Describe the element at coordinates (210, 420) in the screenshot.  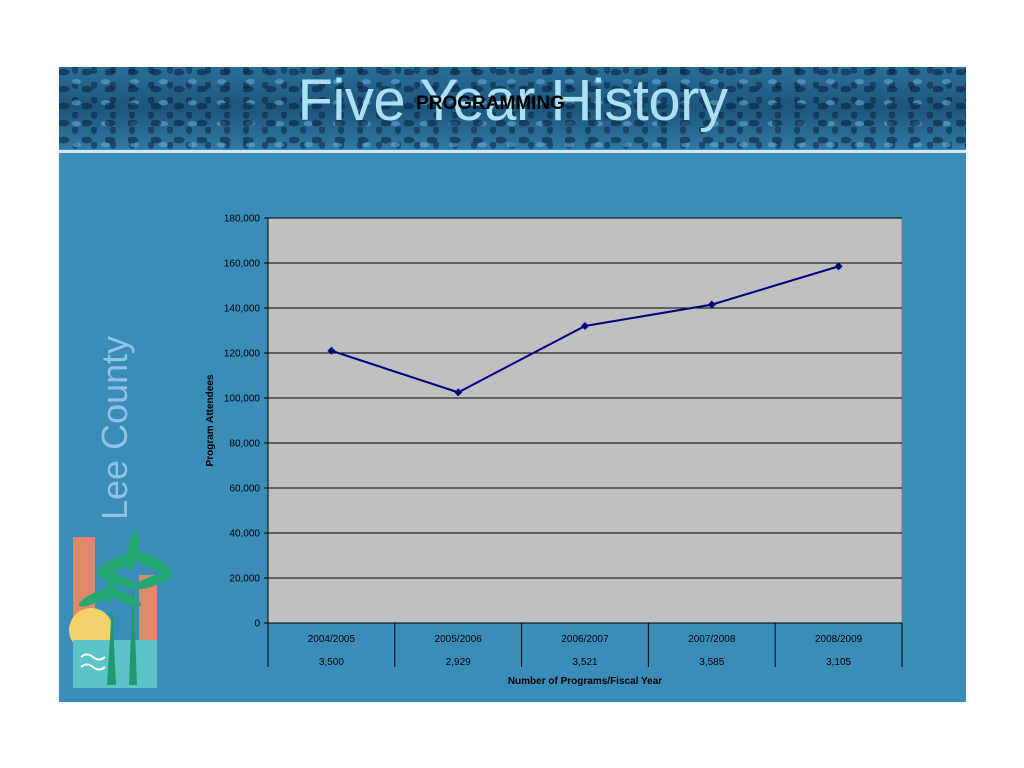
I see `y-axis-label: Program Attendees` at that location.